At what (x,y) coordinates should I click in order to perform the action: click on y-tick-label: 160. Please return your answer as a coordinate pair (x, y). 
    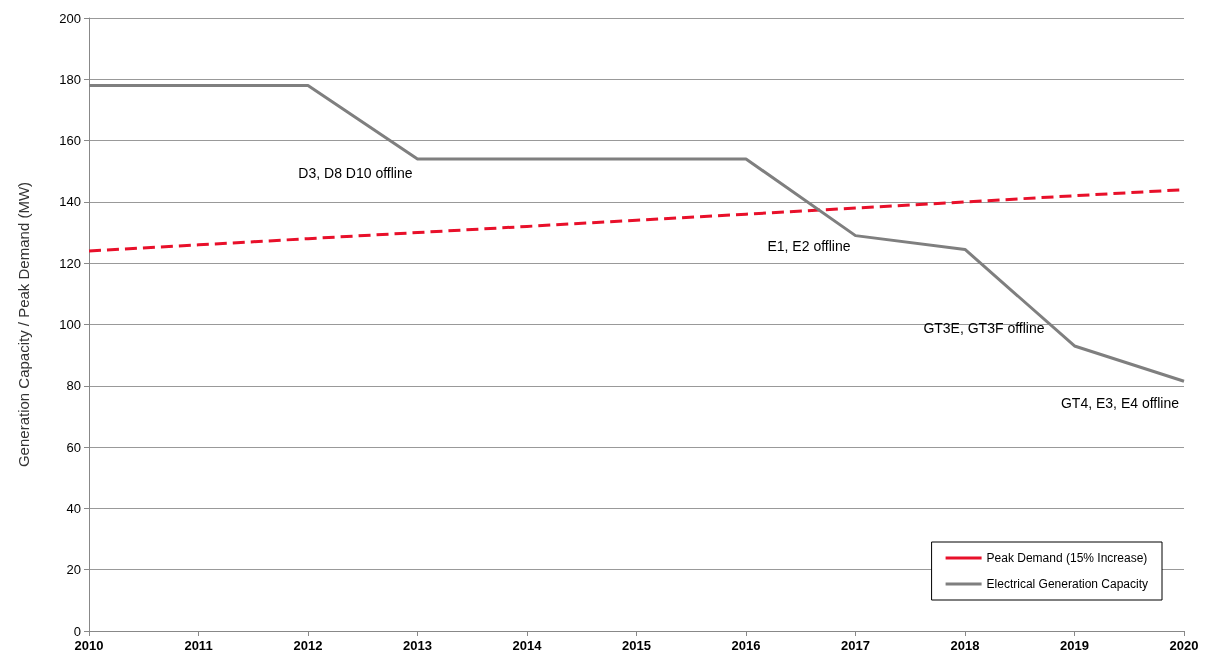
    Looking at the image, I should click on (70, 141).